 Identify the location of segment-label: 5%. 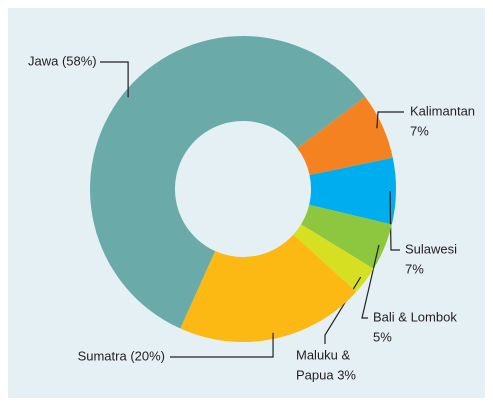
(382, 336).